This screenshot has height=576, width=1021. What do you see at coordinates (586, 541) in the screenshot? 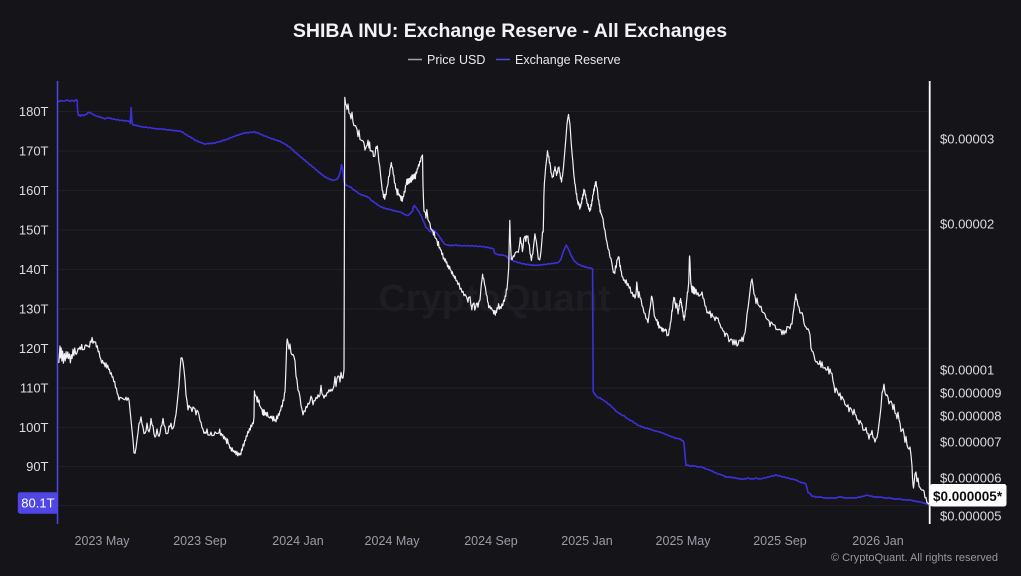
I see `svg-text: 2025 Jan` at bounding box center [586, 541].